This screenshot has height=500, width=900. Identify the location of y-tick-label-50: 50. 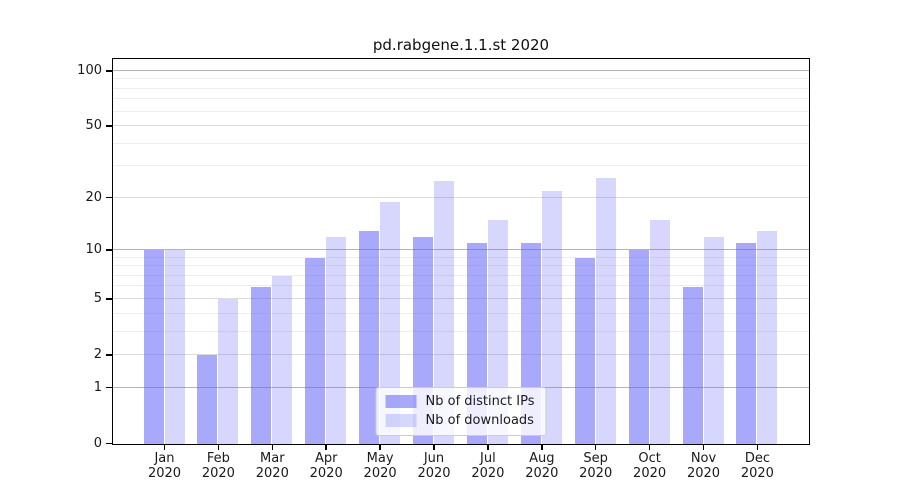
(93, 126).